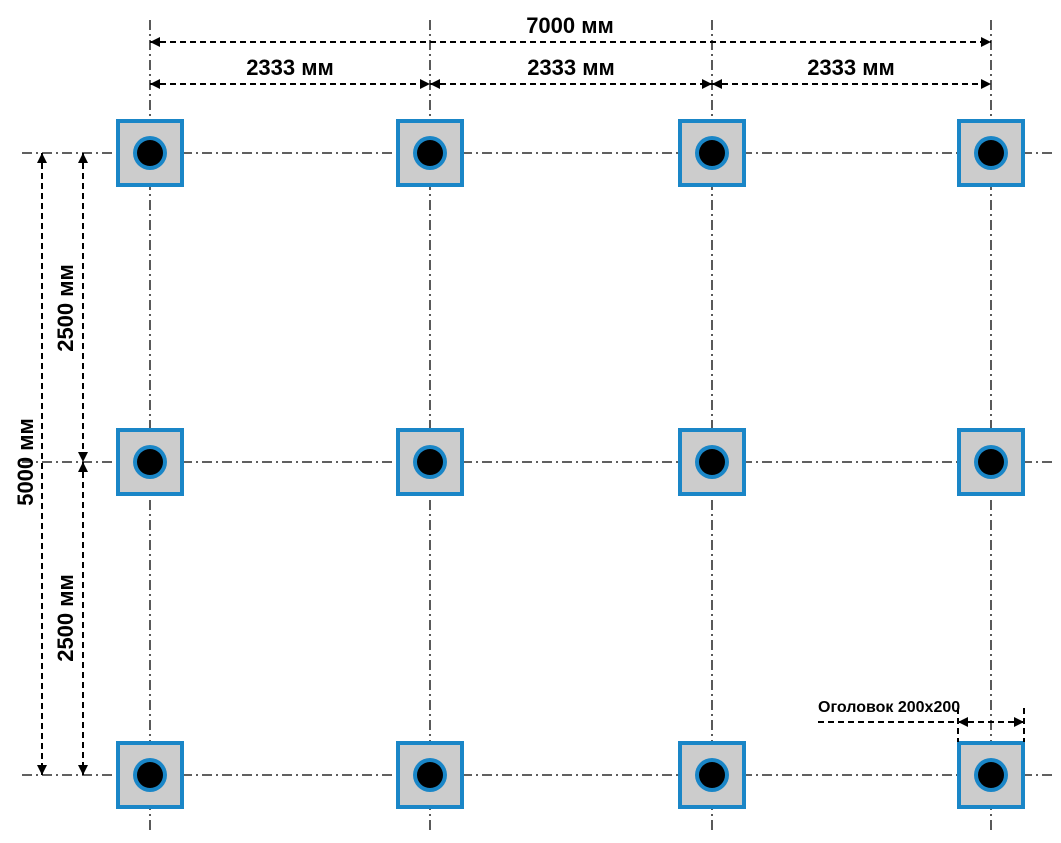 Image resolution: width=1061 pixels, height=843 pixels. Describe the element at coordinates (571, 67) in the screenshot. I see `dimension-label-span-2: 2333 мм` at that location.